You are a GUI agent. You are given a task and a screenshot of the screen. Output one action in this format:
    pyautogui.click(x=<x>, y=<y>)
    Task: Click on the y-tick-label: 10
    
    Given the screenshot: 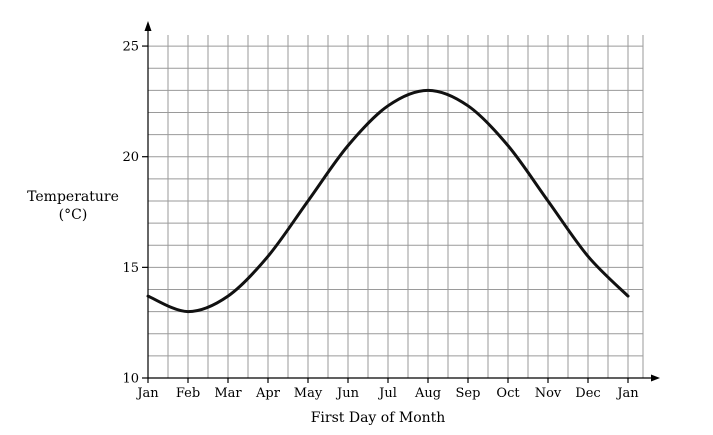 What is the action you would take?
    pyautogui.click(x=130, y=379)
    